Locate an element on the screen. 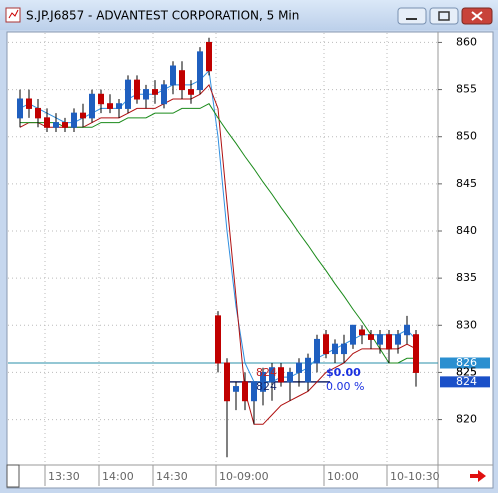 Image resolution: width=498 pixels, height=493 pixels. scroll-box is located at coordinates (13, 476).